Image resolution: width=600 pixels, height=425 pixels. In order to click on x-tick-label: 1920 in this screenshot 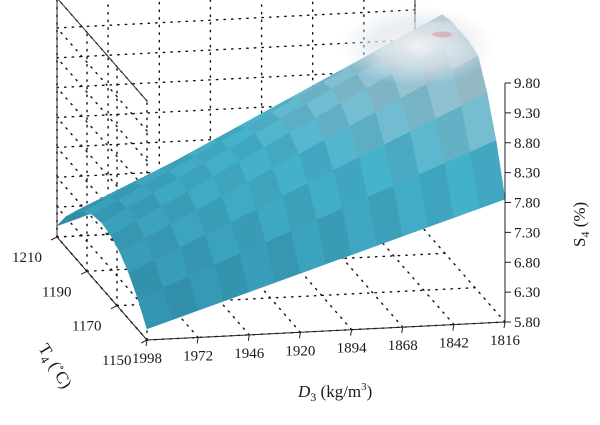, I will do `click(300, 351)`.